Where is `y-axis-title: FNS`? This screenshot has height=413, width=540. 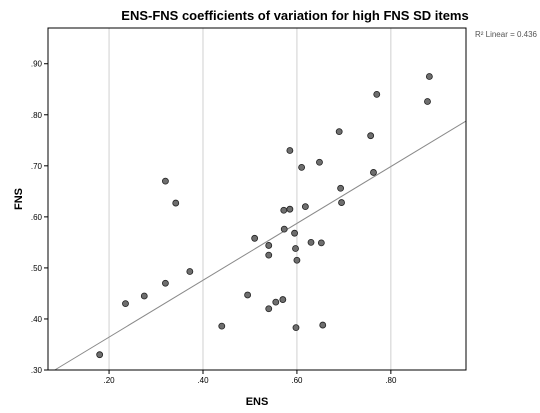 y-axis-title: FNS is located at coordinates (19, 199).